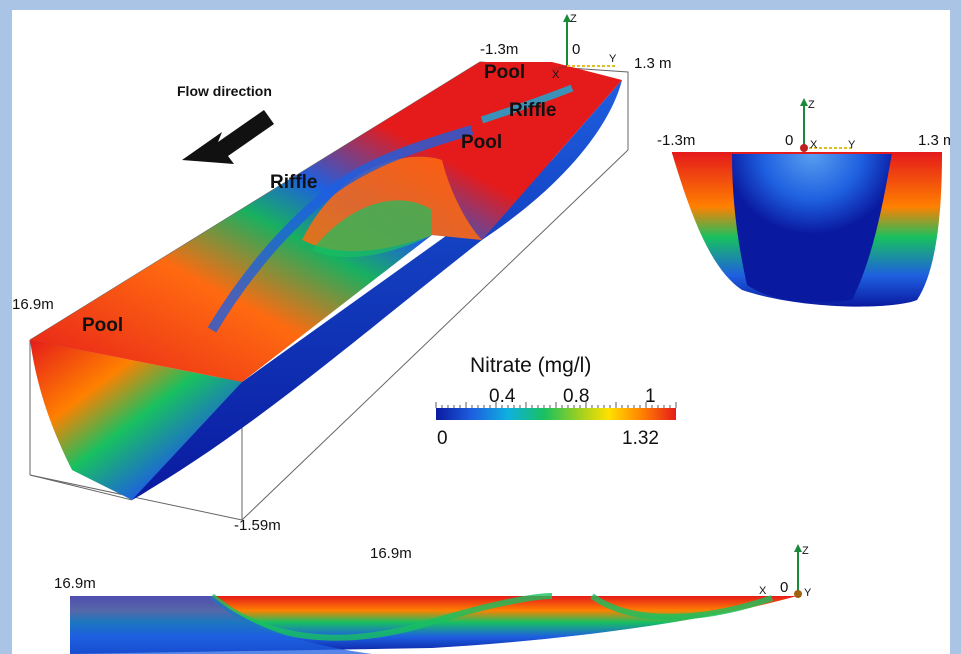 Image resolution: width=961 pixels, height=654 pixels. What do you see at coordinates (785, 571) in the screenshot?
I see `axes-triad-long: Z X Y` at bounding box center [785, 571].